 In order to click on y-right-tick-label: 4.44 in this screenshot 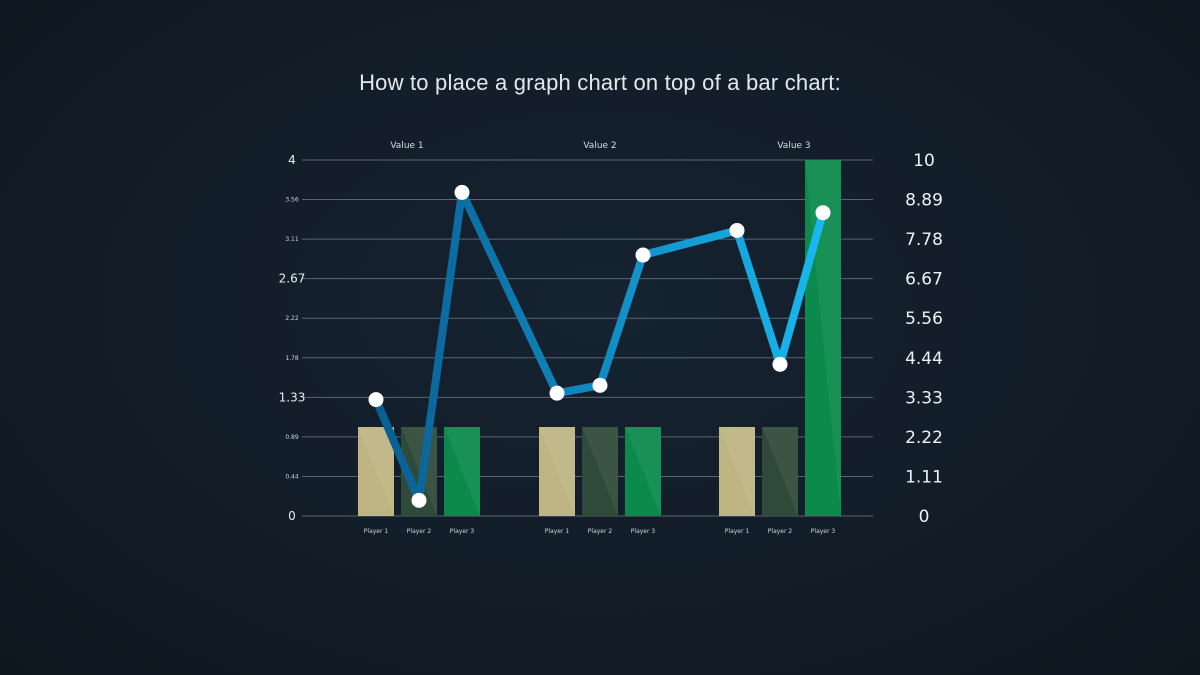, I will do `click(924, 359)`.